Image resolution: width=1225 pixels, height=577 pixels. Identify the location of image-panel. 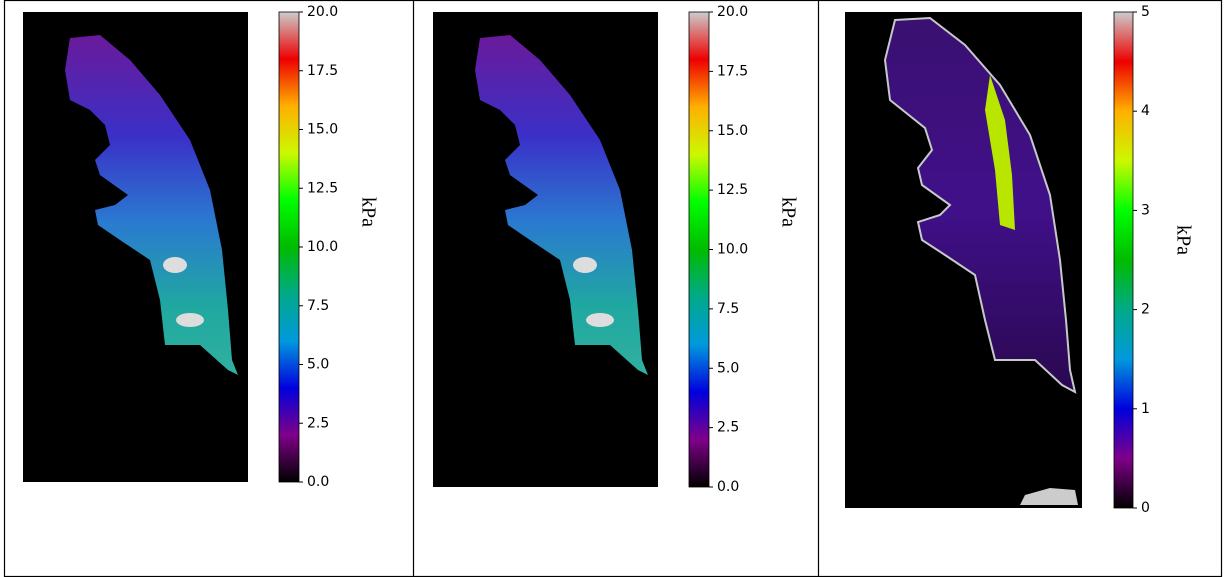
(135, 247).